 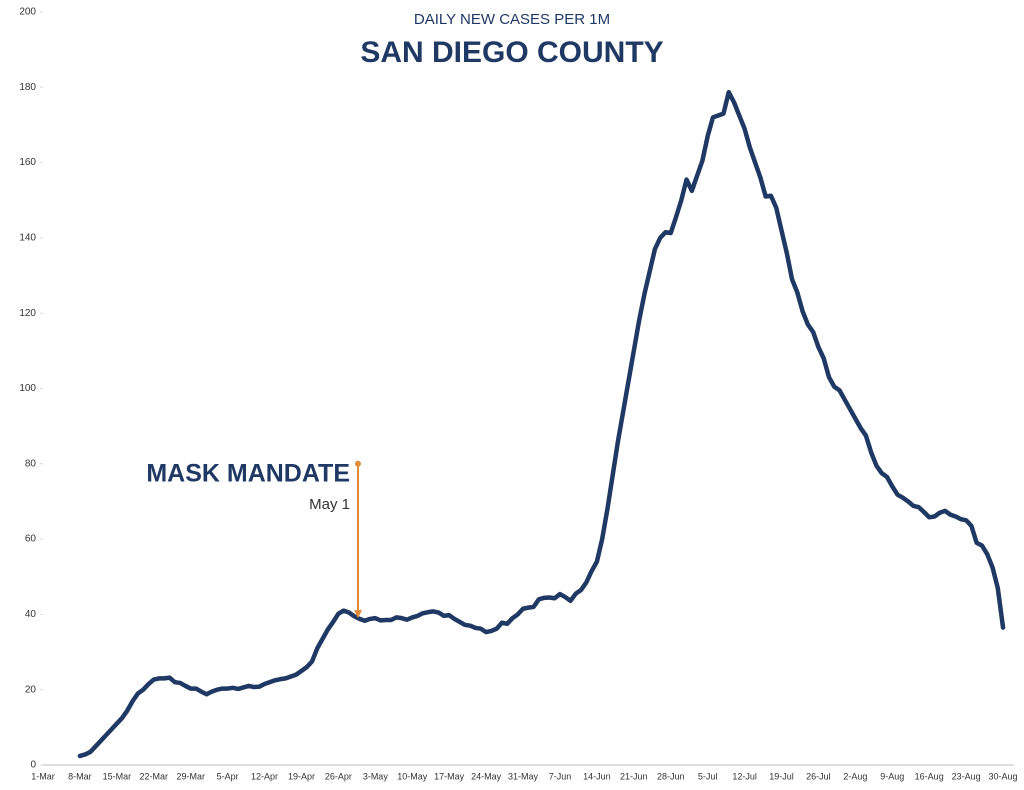 I want to click on annotation-arrowhead, so click(x=358, y=614).